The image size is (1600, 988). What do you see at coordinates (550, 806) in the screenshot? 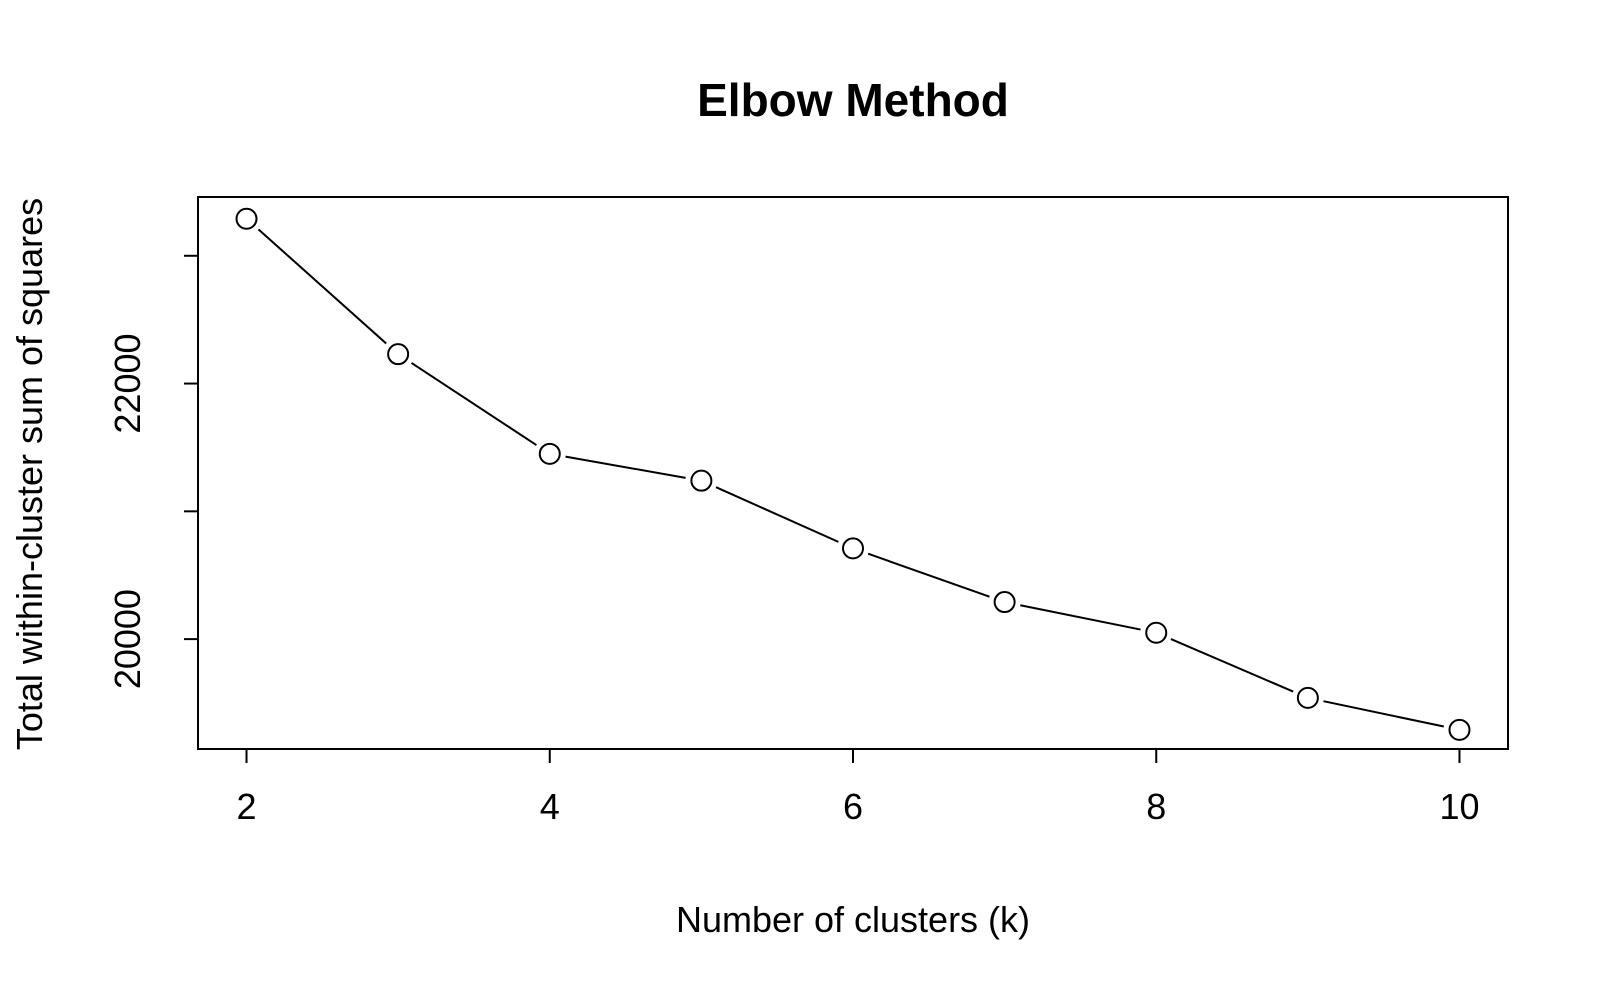
I see `x-tick-label: 4` at bounding box center [550, 806].